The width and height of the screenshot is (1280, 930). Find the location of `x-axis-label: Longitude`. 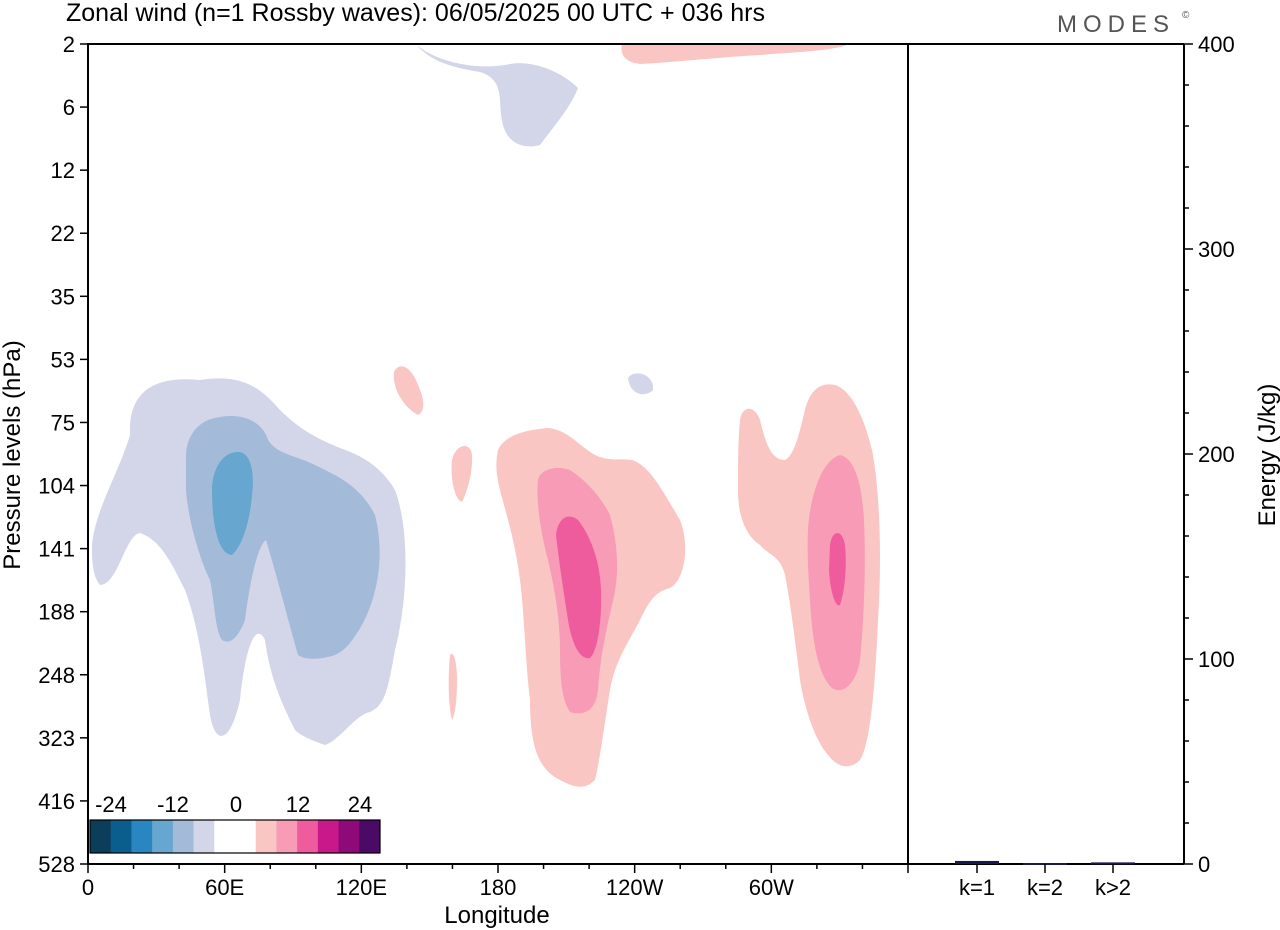

x-axis-label: Longitude is located at coordinates (496, 915).